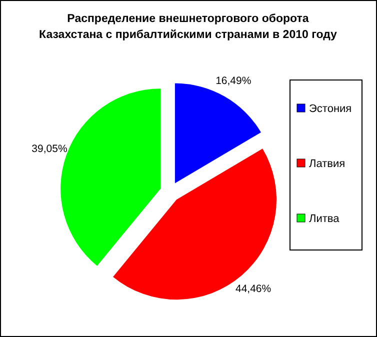 This screenshot has height=337, width=377. What do you see at coordinates (50, 148) in the screenshot?
I see `data-label: 39,05%` at bounding box center [50, 148].